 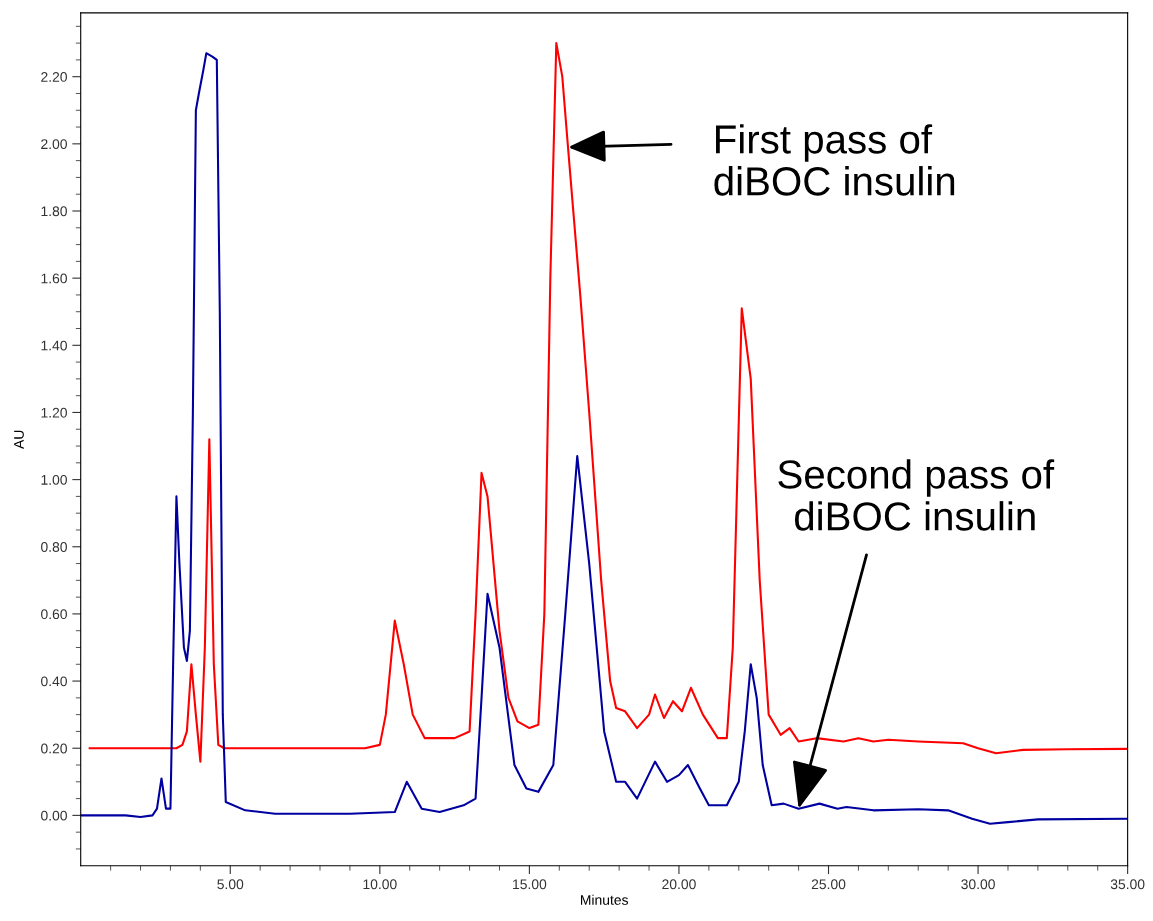 I want to click on y-tick-label: 0.40, so click(x=54, y=681).